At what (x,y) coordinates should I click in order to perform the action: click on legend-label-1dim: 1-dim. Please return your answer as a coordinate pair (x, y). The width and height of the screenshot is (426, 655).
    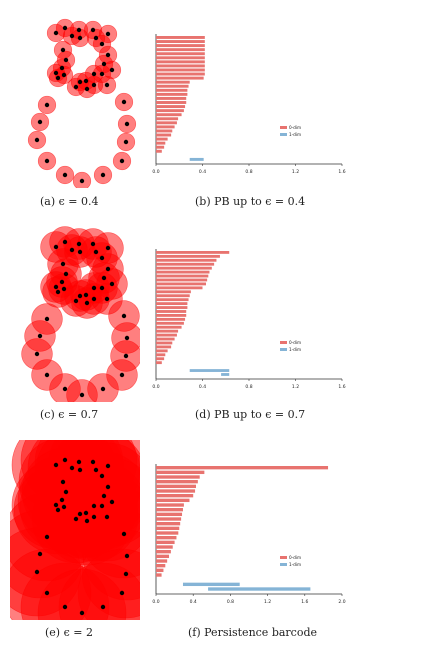
    Looking at the image, I should click on (295, 564).